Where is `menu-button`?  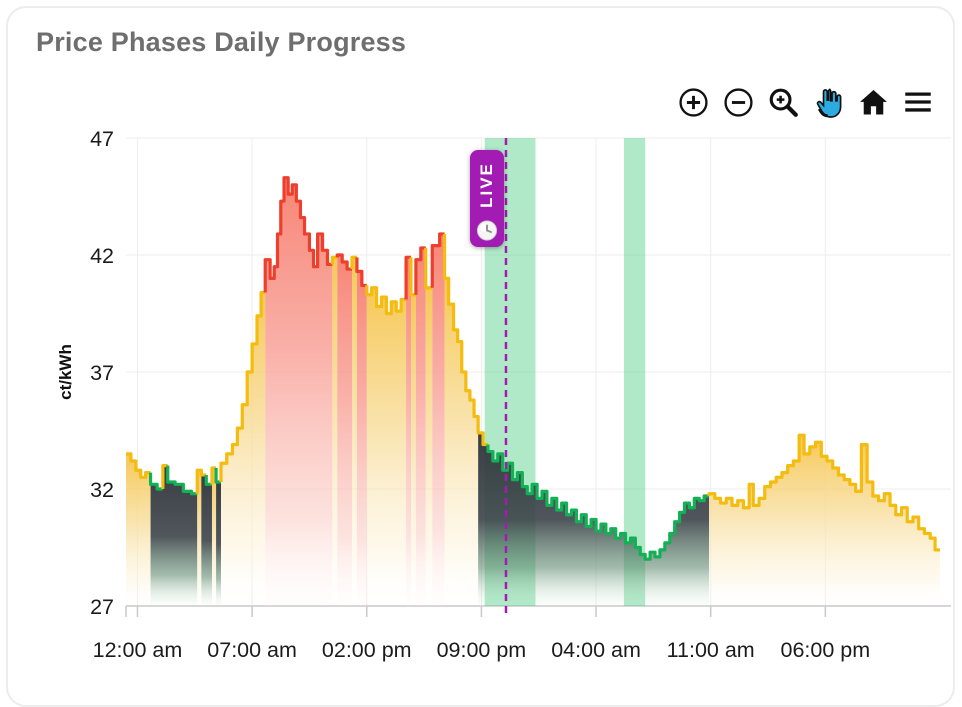 menu-button is located at coordinates (918, 102).